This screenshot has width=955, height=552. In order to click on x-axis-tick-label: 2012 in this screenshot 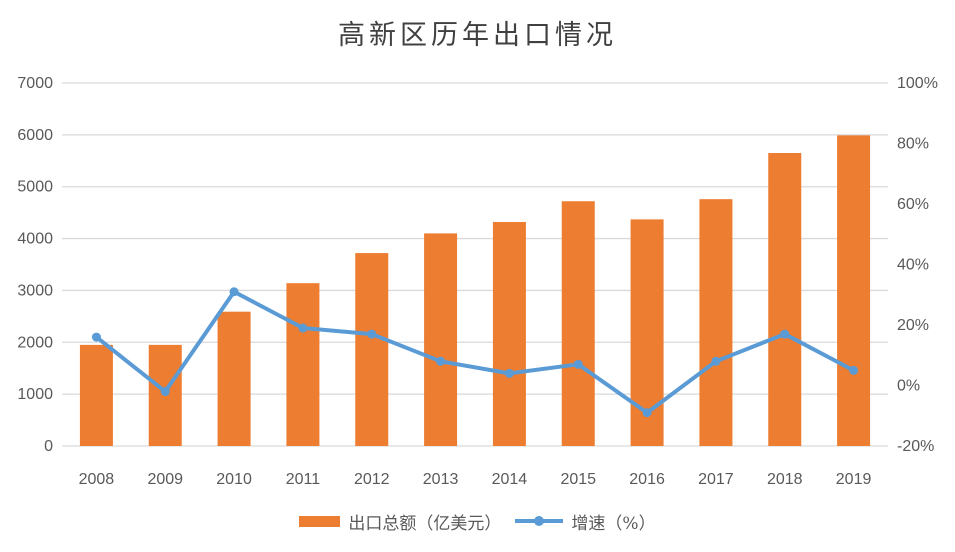, I will do `click(372, 479)`.